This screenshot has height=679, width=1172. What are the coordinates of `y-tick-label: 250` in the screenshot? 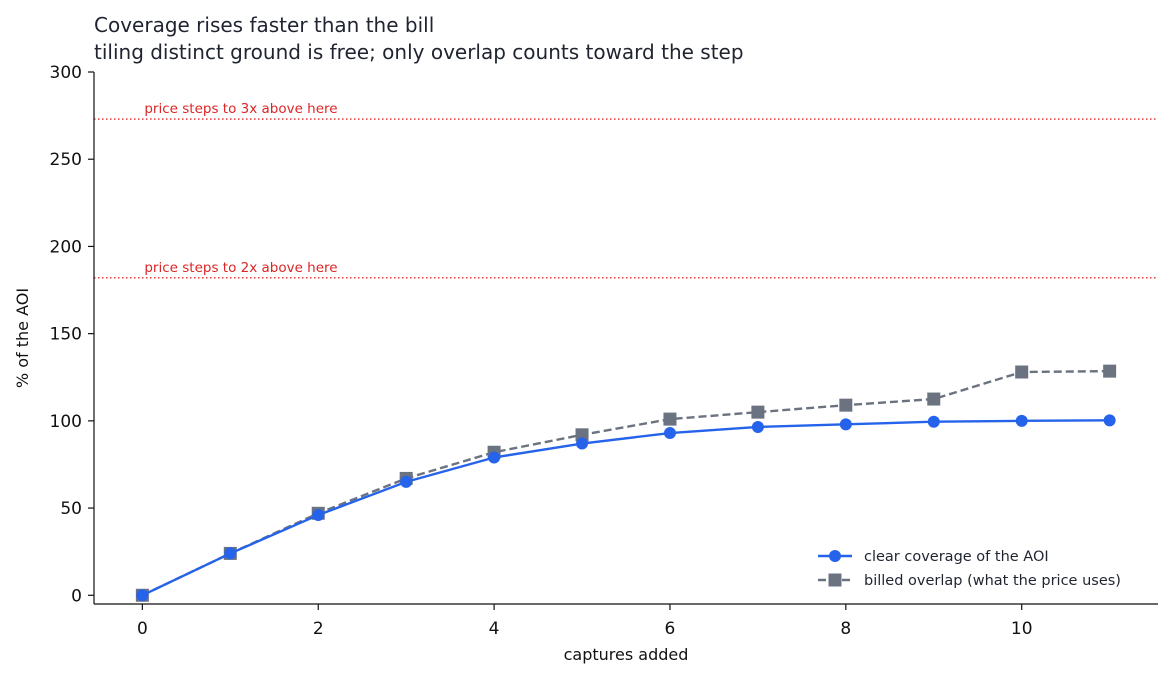 It's located at (66, 160).